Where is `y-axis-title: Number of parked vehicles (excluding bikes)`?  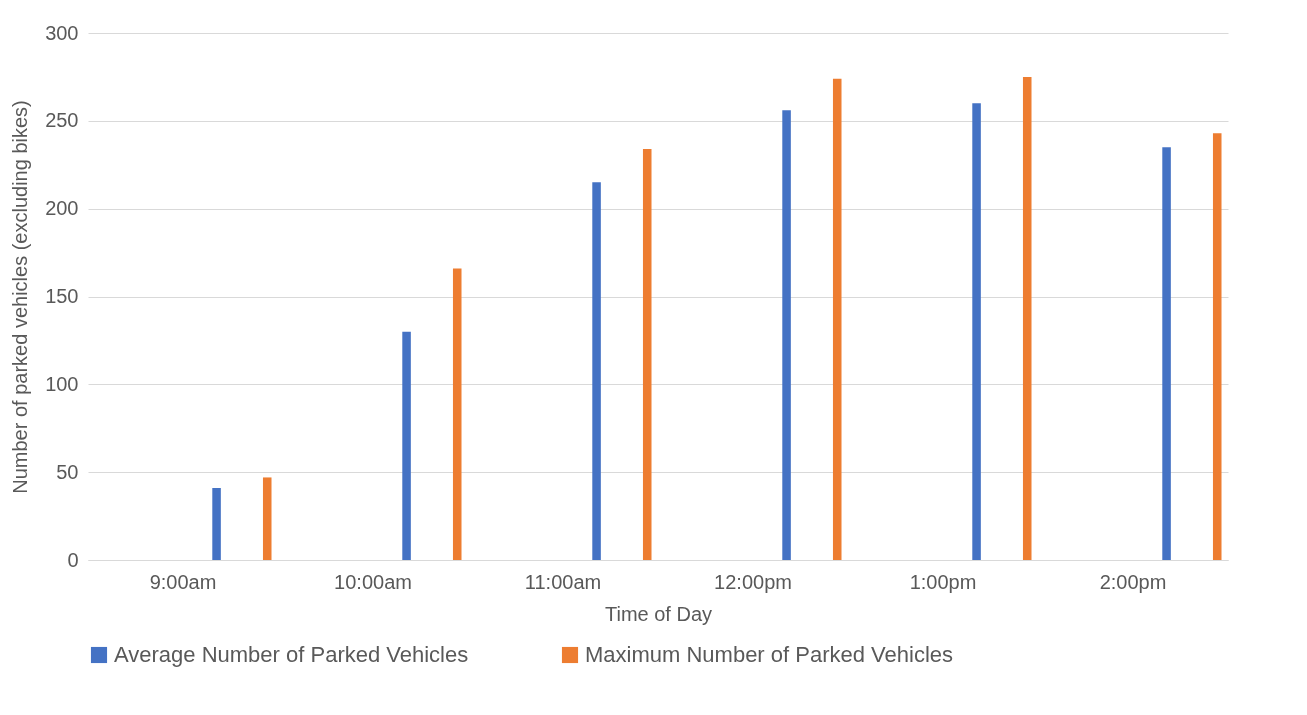 y-axis-title: Number of parked vehicles (excluding bikes) is located at coordinates (20, 297).